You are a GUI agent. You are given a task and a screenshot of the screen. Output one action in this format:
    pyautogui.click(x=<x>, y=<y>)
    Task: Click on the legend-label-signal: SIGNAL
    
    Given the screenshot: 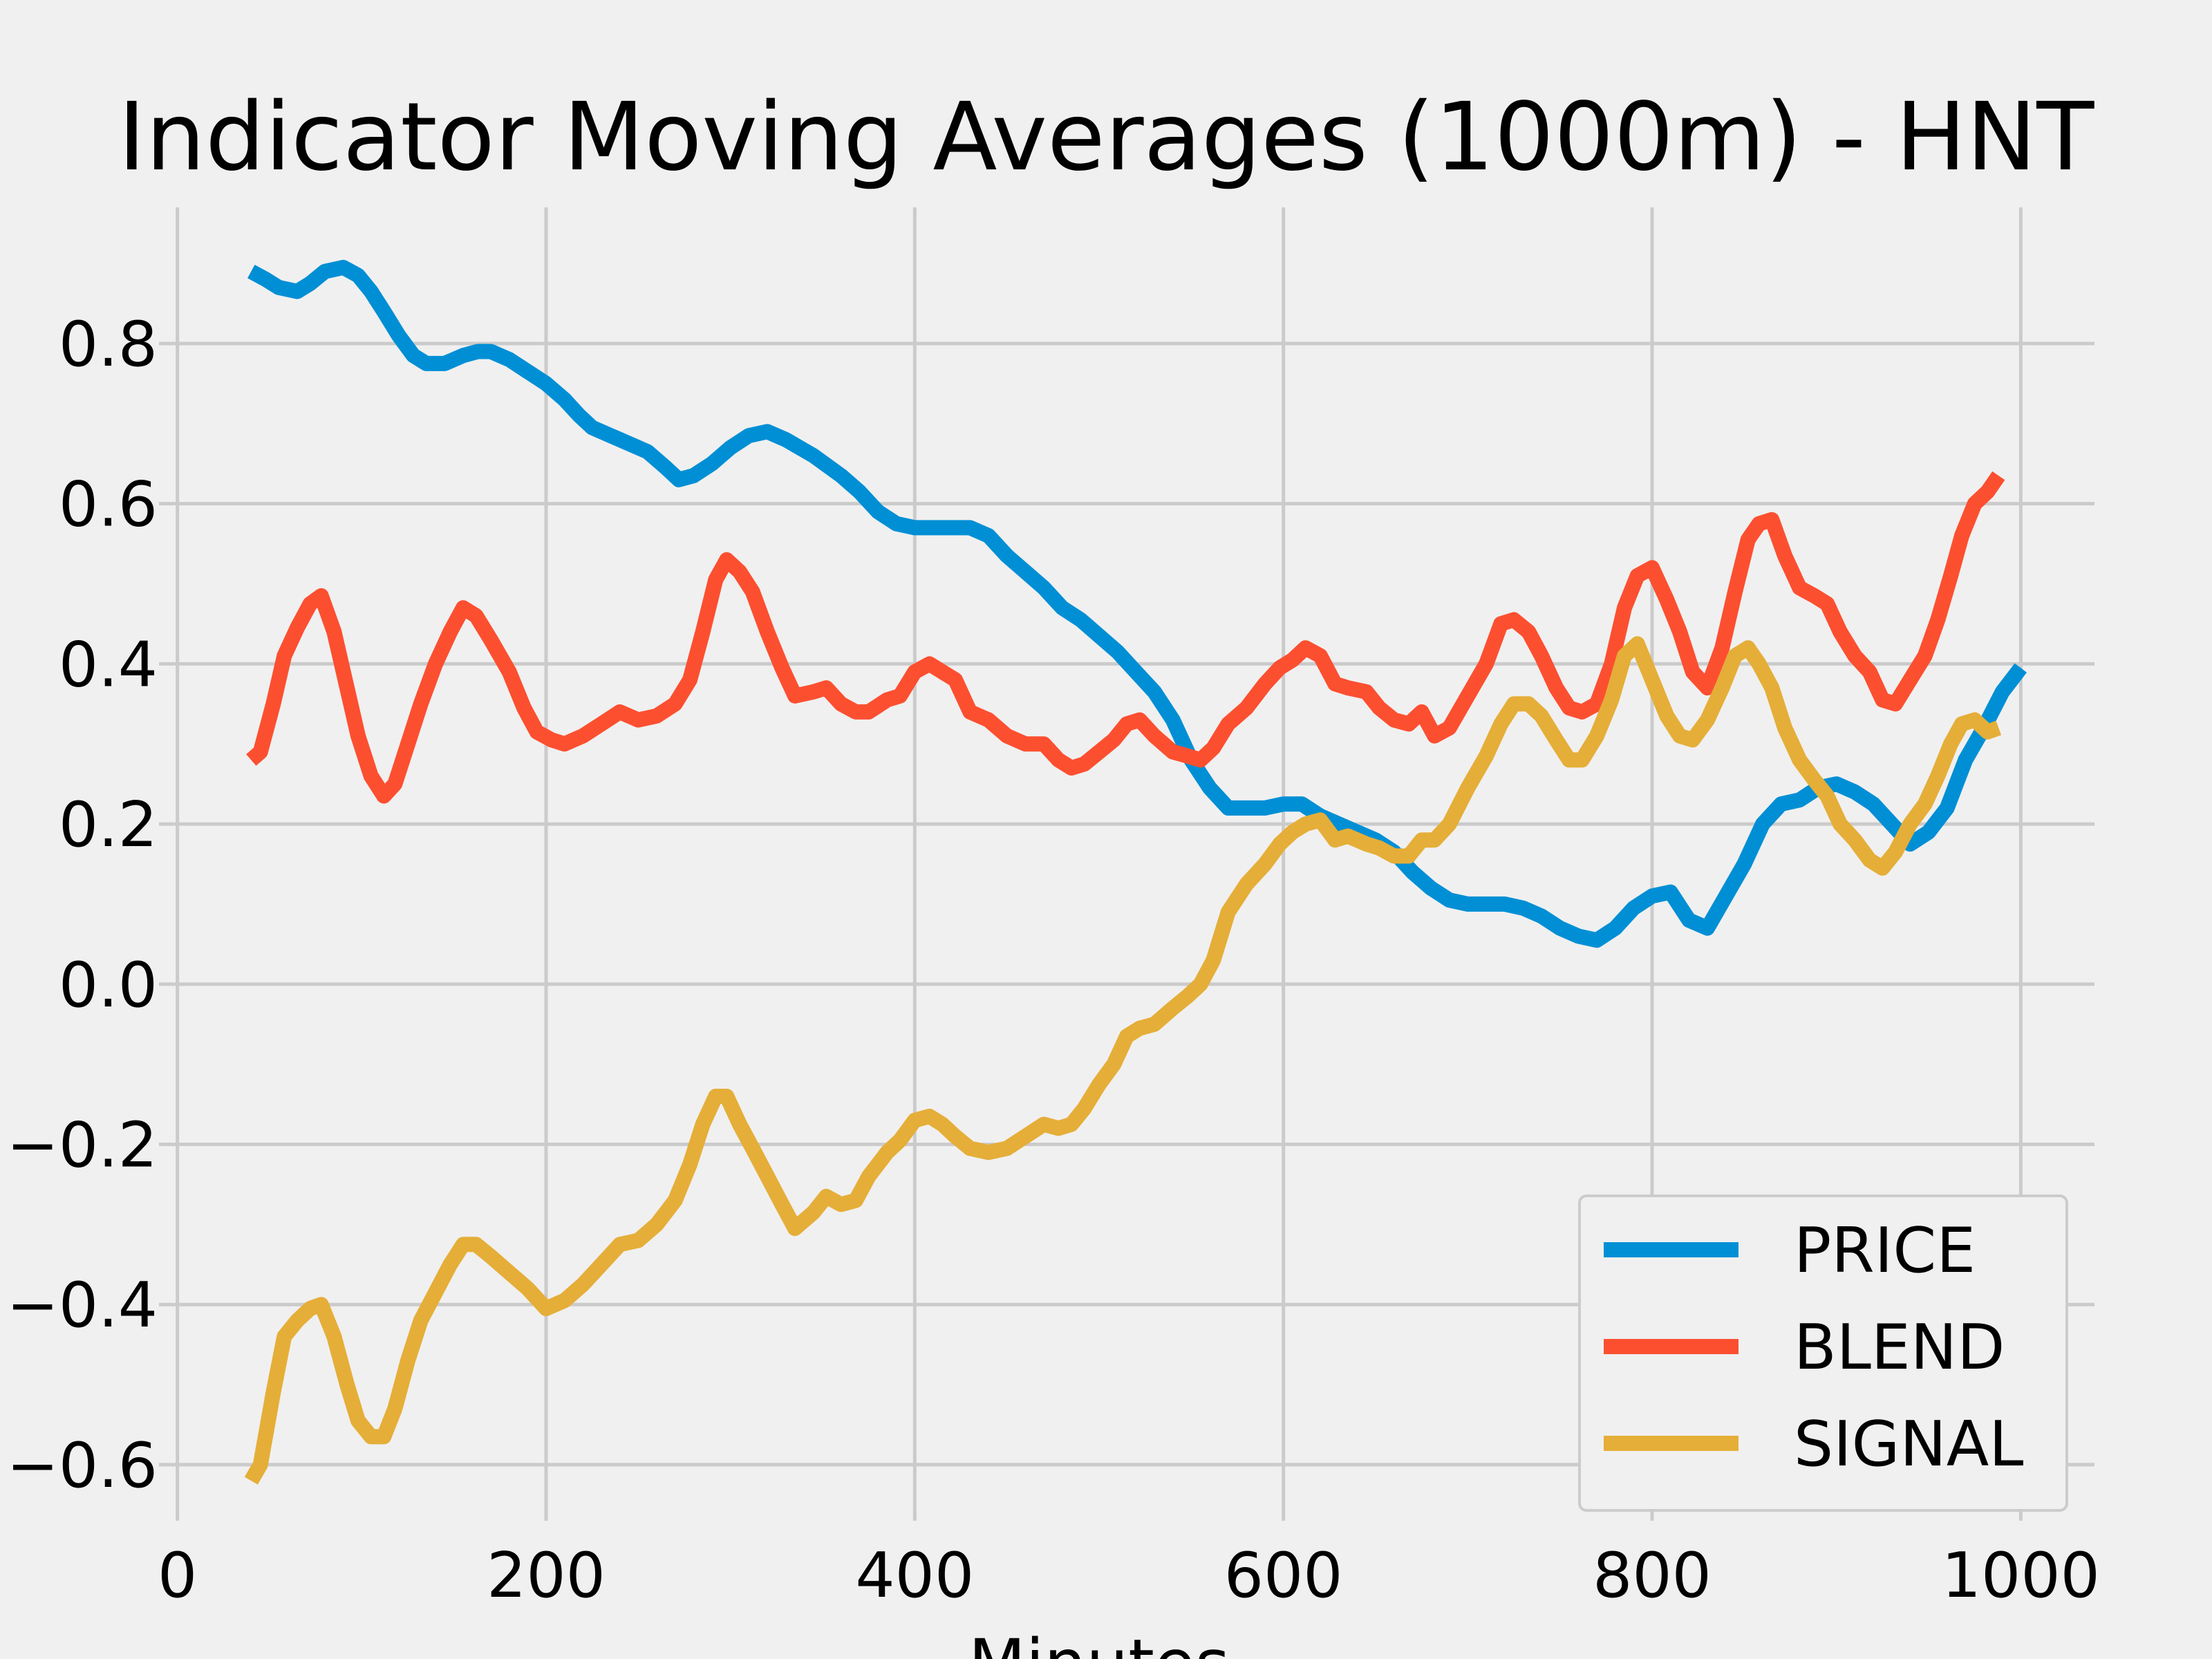 What is the action you would take?
    pyautogui.click(x=1909, y=1445)
    